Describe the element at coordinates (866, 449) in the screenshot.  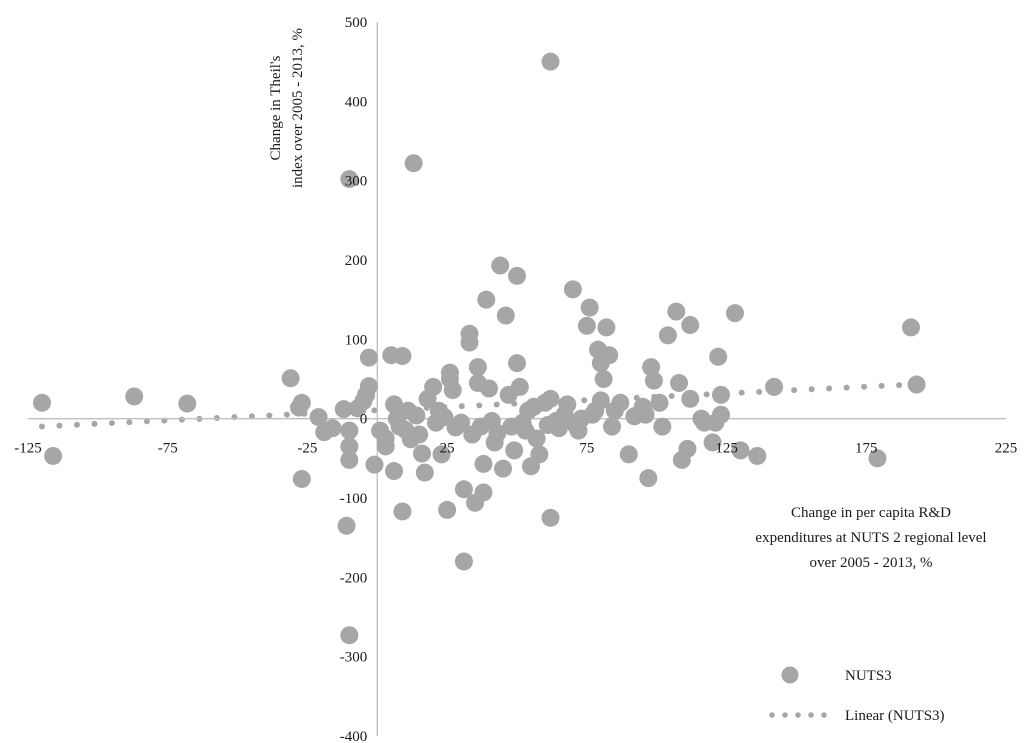
I see `x-tick-label: 175` at that location.